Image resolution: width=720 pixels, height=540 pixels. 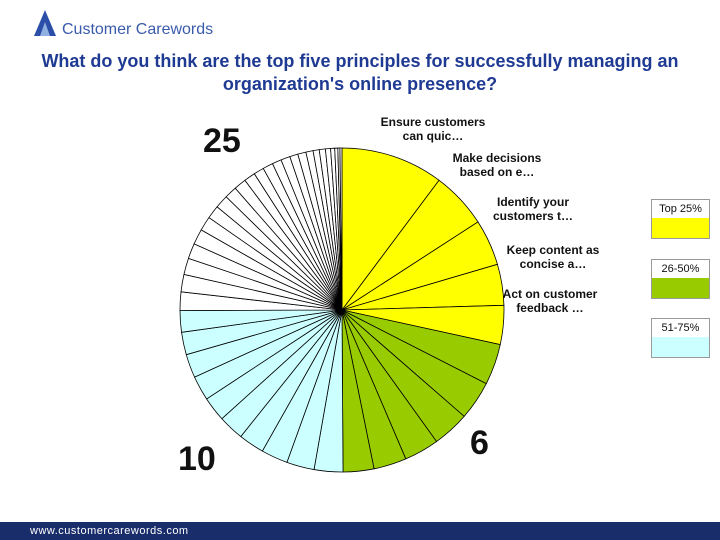 I want to click on legend-entry: Top 25%, so click(x=680, y=219).